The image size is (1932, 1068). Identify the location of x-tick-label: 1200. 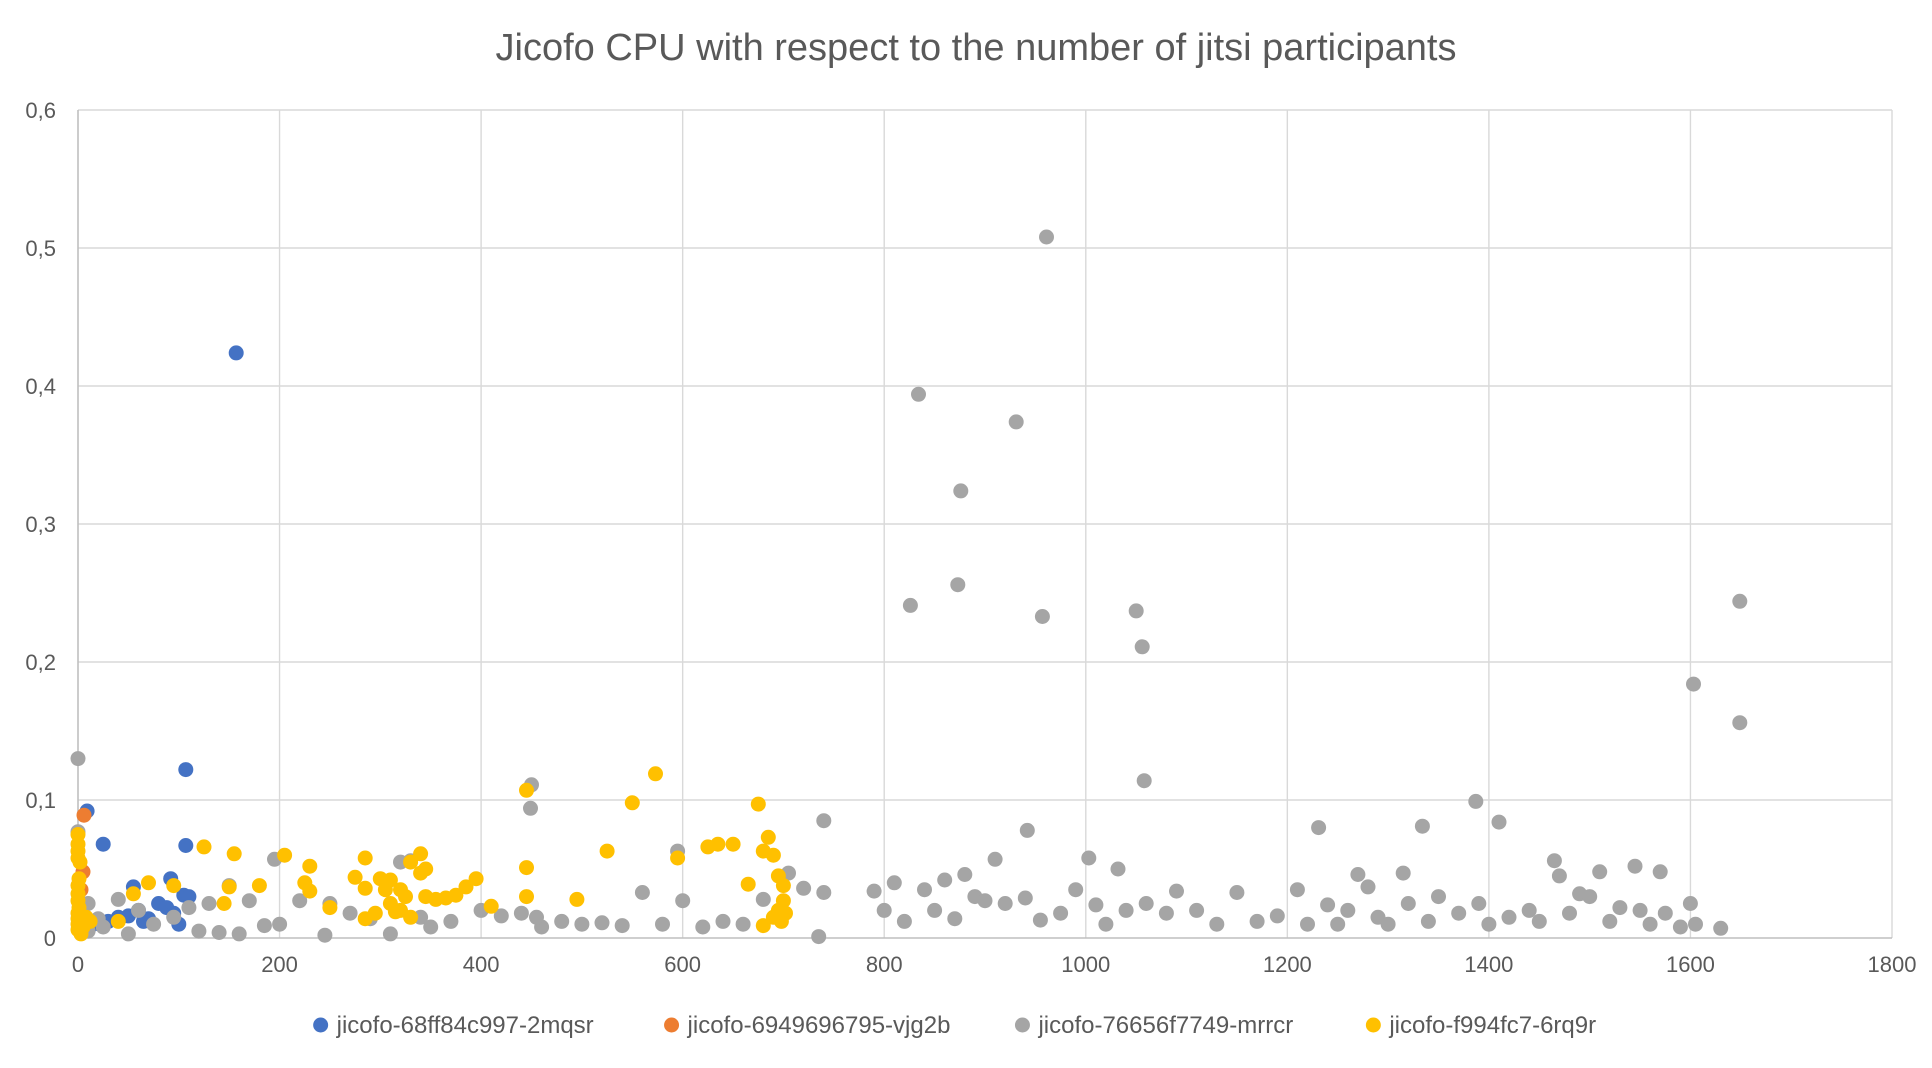
(1287, 964).